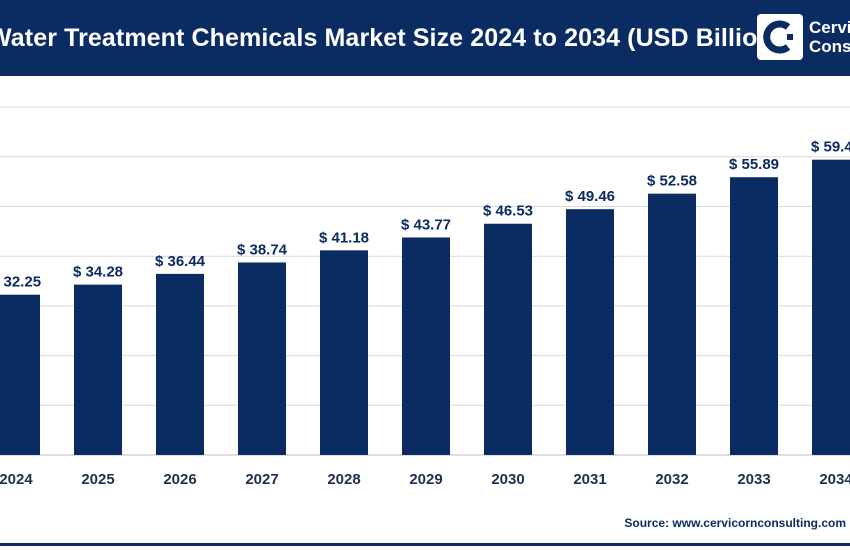 Image resolution: width=850 pixels, height=550 pixels. What do you see at coordinates (261, 479) in the screenshot?
I see `x-tick-label-2027: 2027` at bounding box center [261, 479].